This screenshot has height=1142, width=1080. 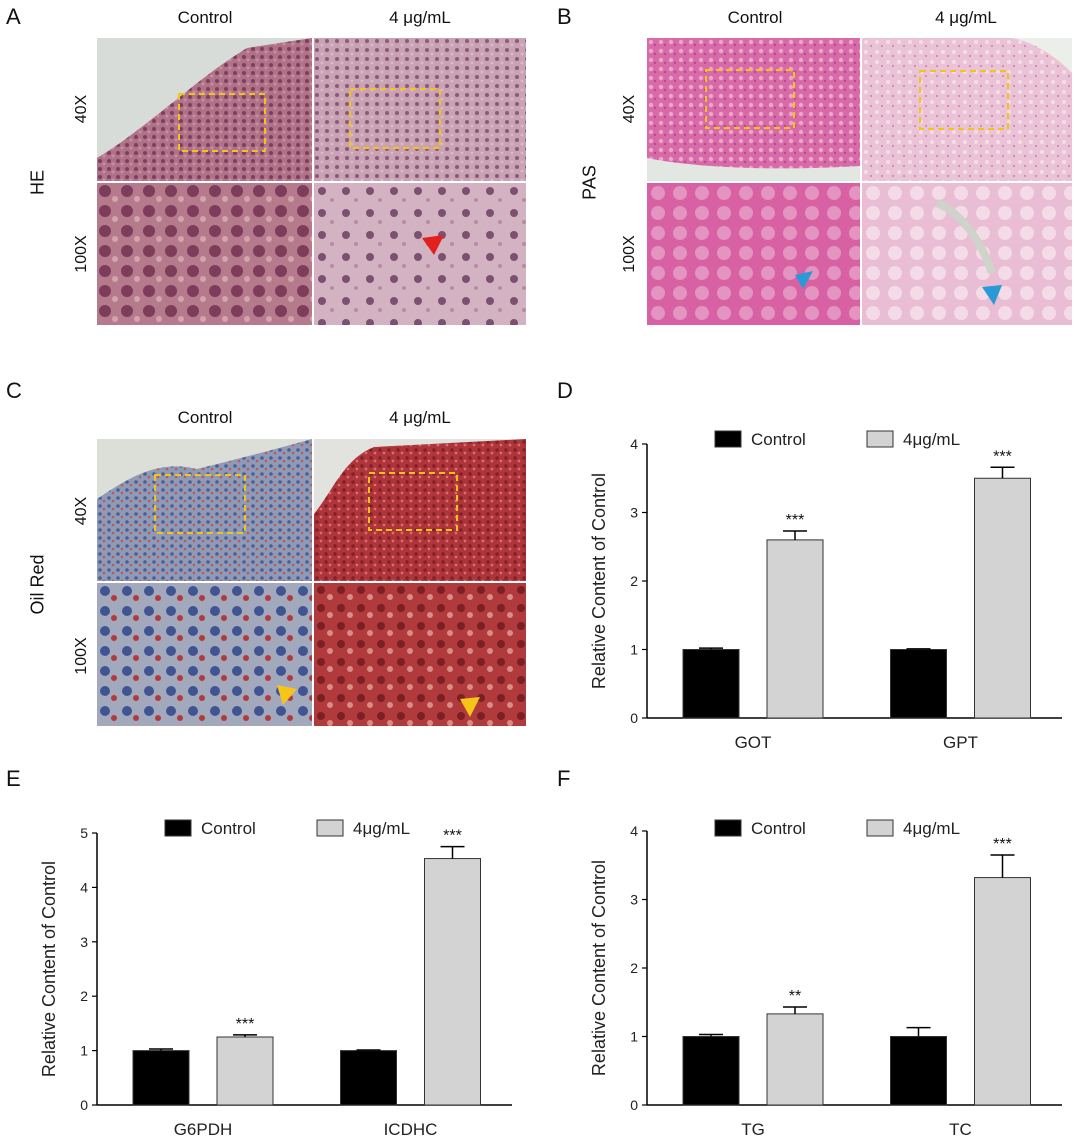 What do you see at coordinates (753, 109) in the screenshot?
I see `pas-control-40x-image` at bounding box center [753, 109].